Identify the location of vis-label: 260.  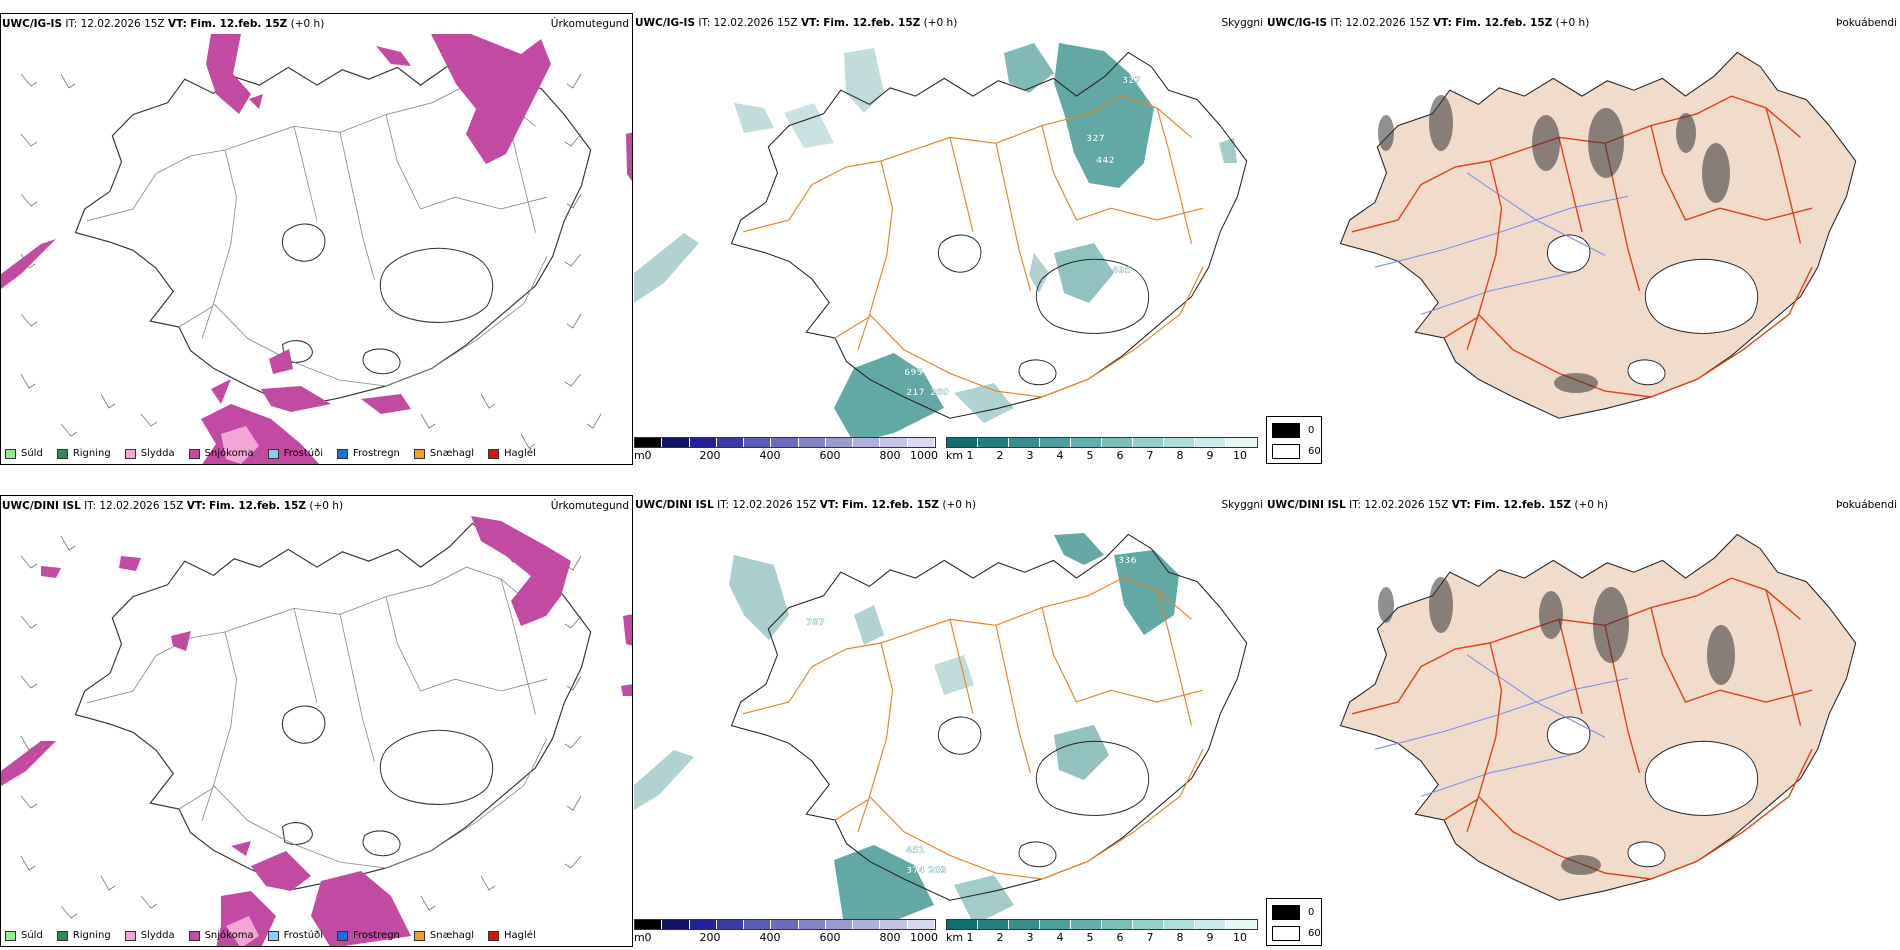
(939, 393).